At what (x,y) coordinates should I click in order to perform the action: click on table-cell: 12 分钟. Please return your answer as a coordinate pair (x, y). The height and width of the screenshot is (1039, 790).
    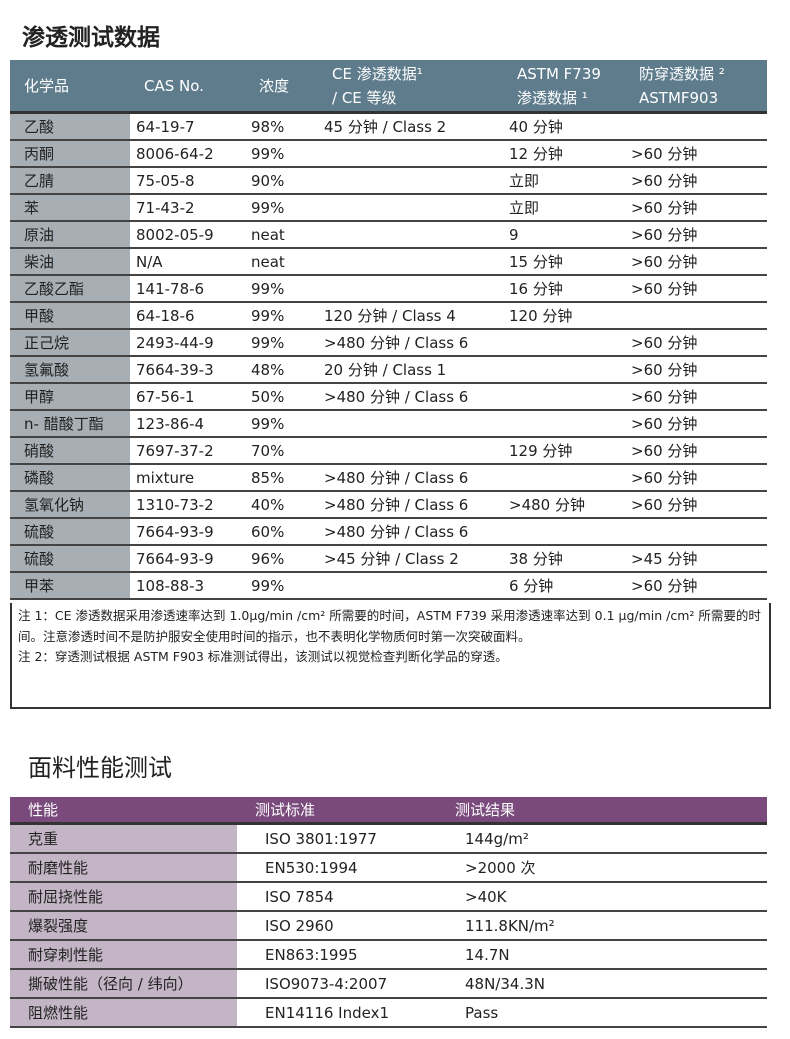
    Looking at the image, I should click on (564, 154).